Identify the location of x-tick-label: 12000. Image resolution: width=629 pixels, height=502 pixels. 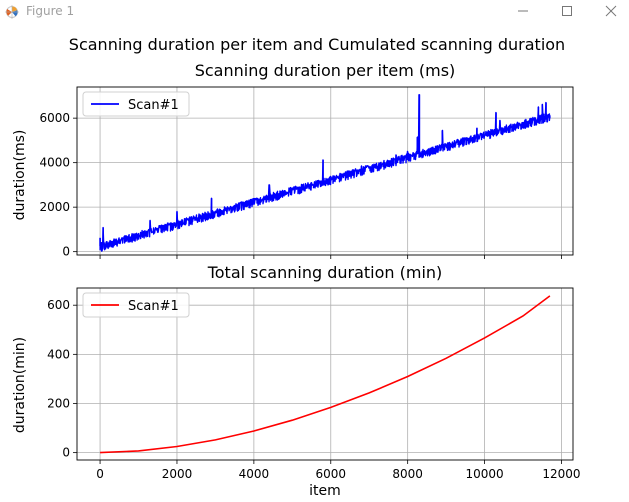
(561, 474).